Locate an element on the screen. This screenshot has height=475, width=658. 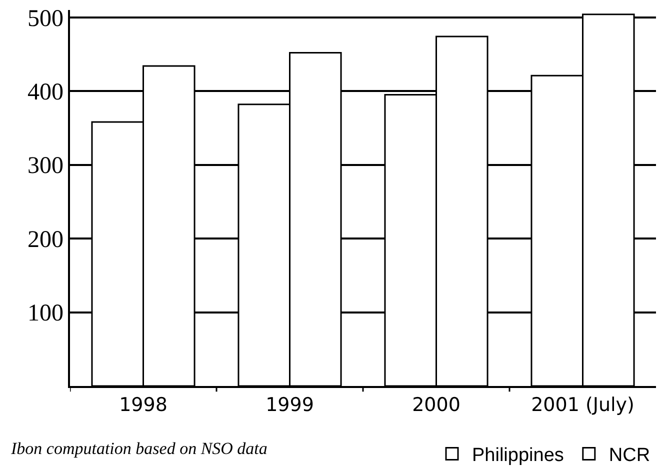
y-tick-label: 200 is located at coordinates (45, 239).